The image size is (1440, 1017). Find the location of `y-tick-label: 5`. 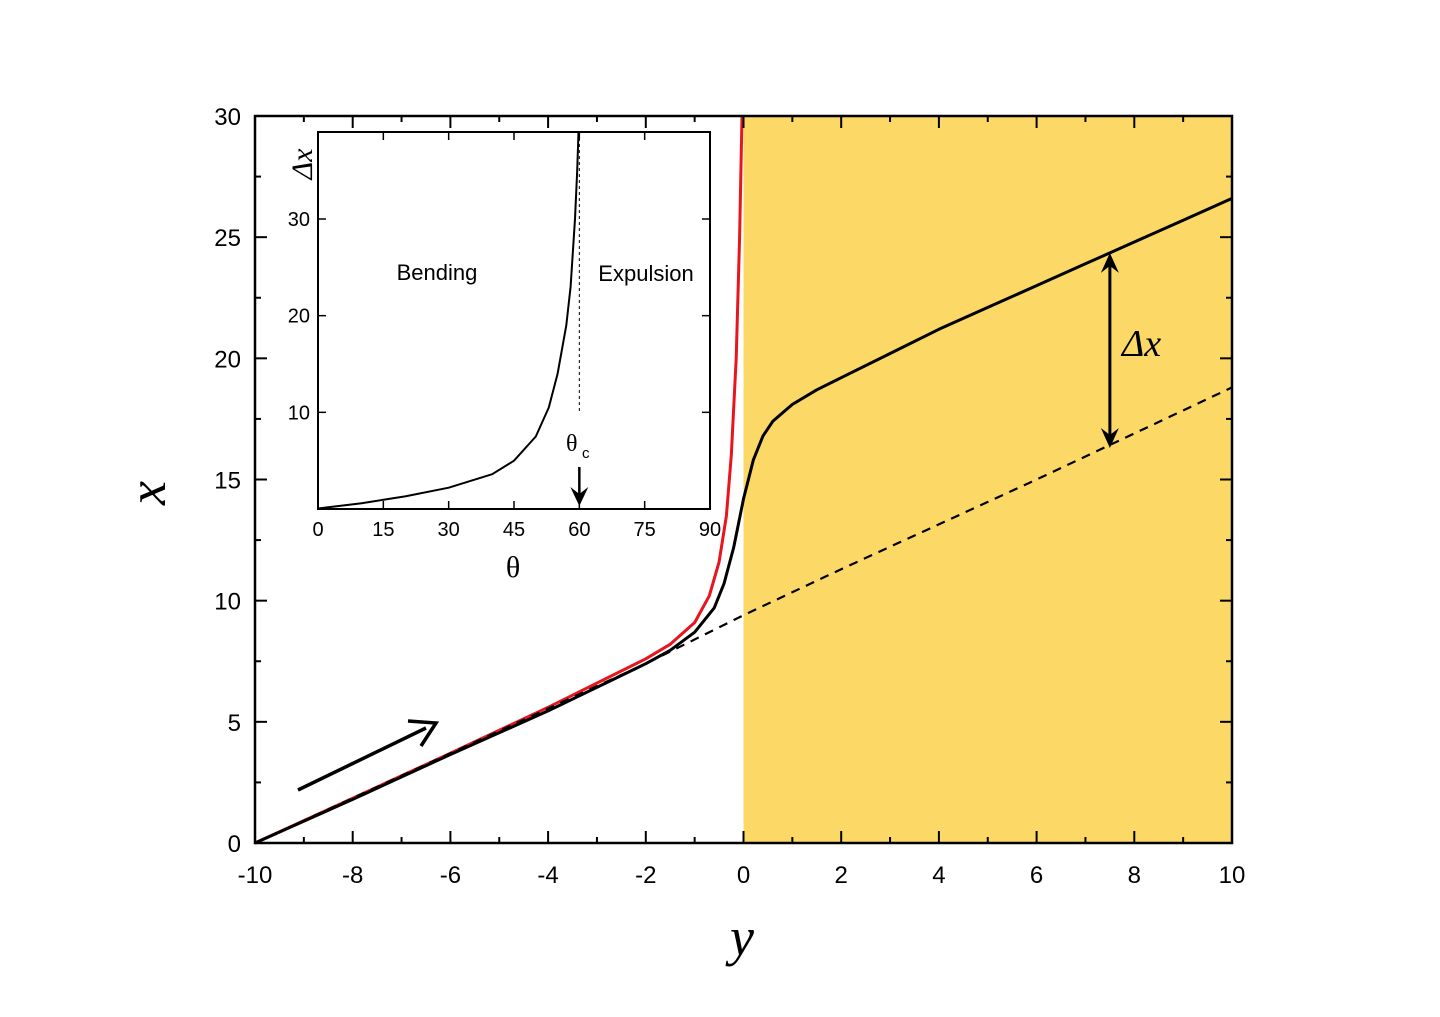

y-tick-label: 5 is located at coordinates (234, 723).